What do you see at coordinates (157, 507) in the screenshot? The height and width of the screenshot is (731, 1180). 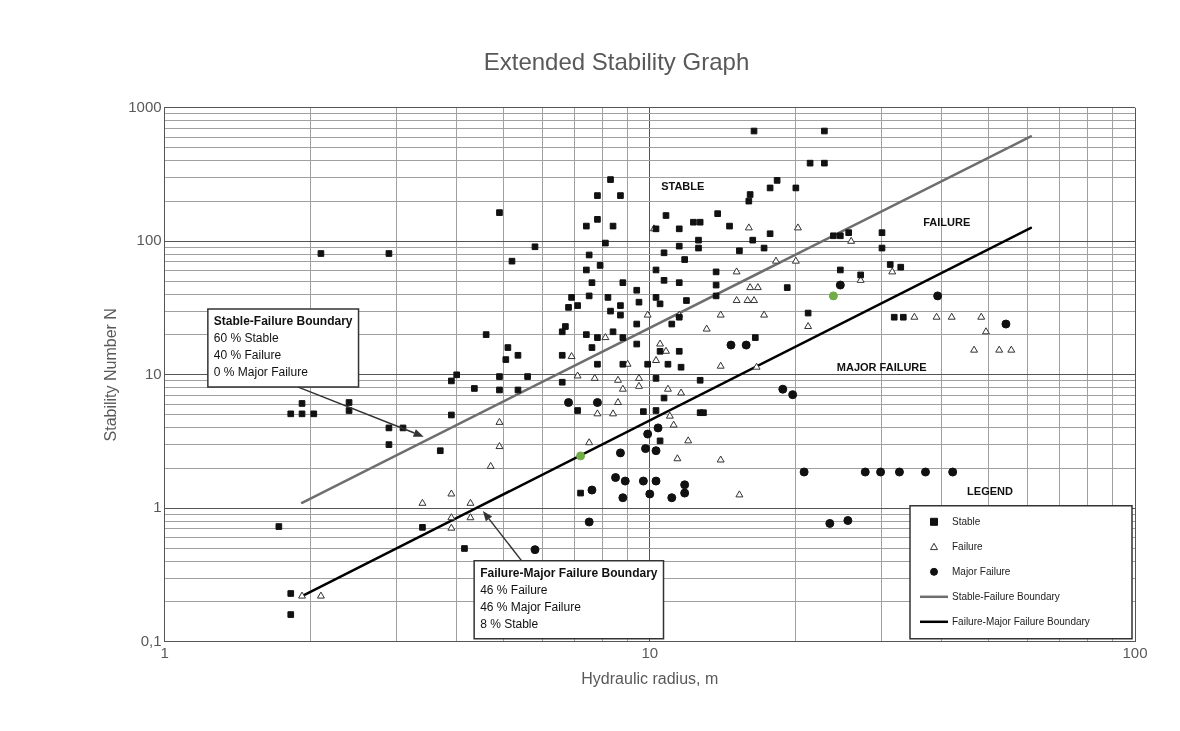 I see `y-tick-label: 1` at bounding box center [157, 507].